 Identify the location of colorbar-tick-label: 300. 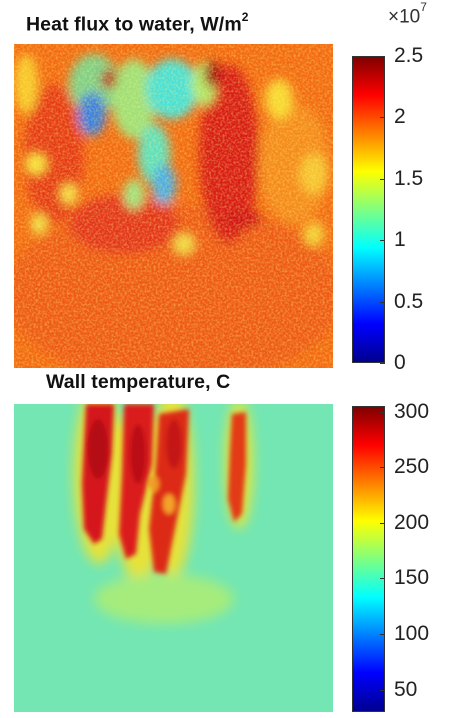
(412, 411).